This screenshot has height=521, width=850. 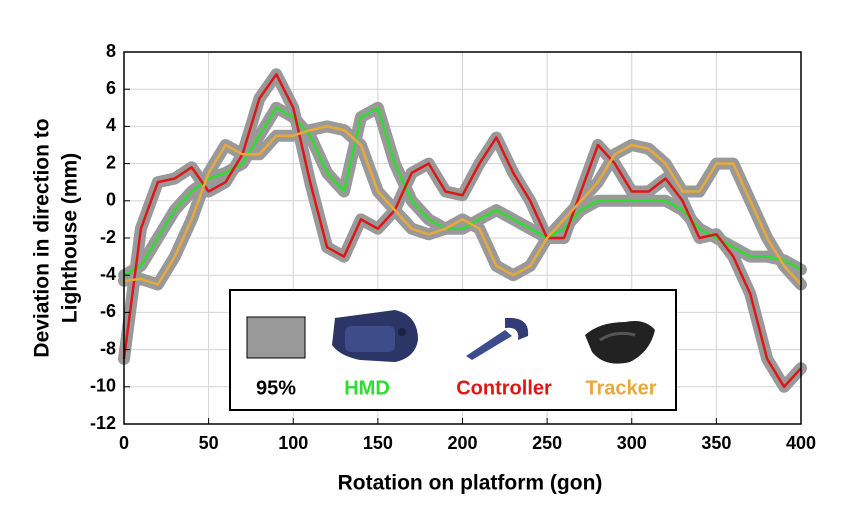 What do you see at coordinates (497, 338) in the screenshot?
I see `controller-icon` at bounding box center [497, 338].